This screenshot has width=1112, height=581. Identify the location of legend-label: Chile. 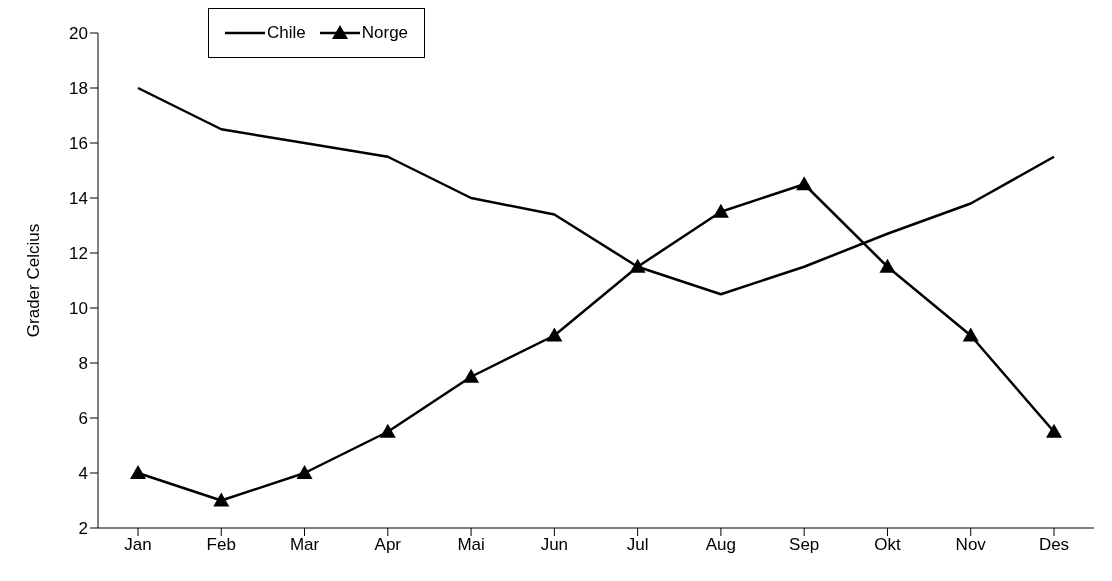
(286, 33).